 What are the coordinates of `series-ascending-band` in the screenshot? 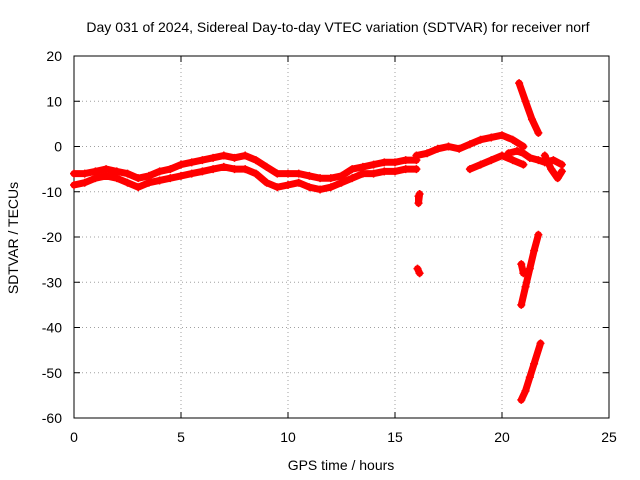 It's located at (470, 145).